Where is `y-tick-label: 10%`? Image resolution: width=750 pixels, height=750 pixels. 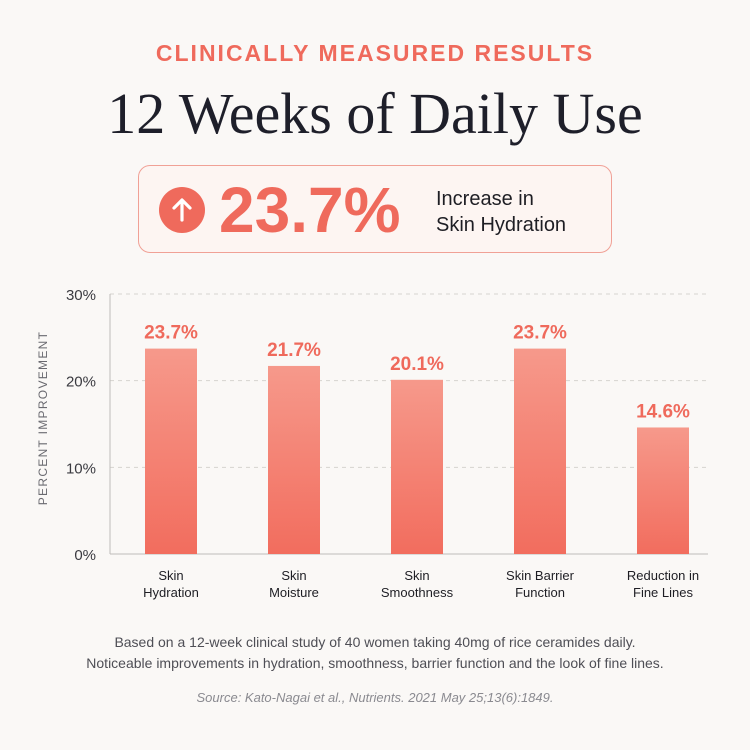 y-tick-label: 10% is located at coordinates (81, 468).